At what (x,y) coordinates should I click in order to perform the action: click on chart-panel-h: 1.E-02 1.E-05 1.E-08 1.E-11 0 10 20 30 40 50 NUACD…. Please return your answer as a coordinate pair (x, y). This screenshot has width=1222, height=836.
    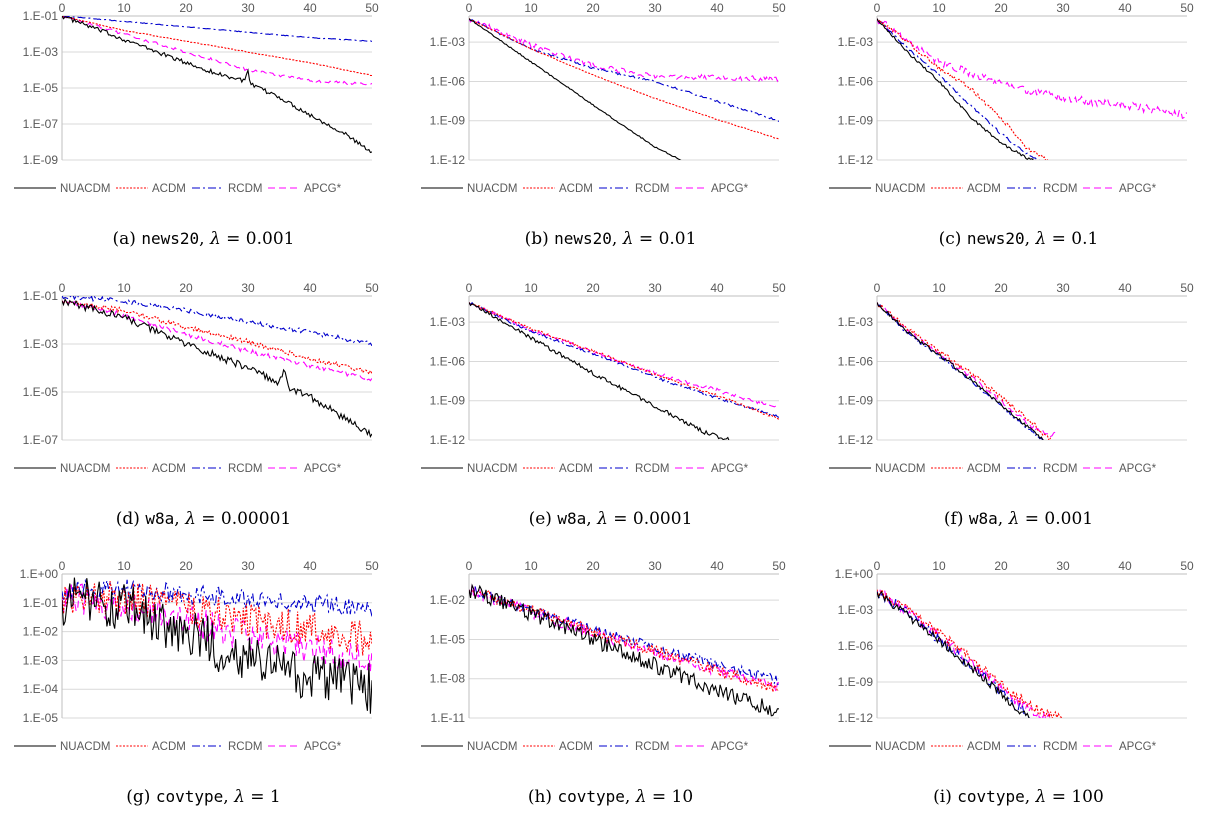
    Looking at the image, I should click on (610, 697).